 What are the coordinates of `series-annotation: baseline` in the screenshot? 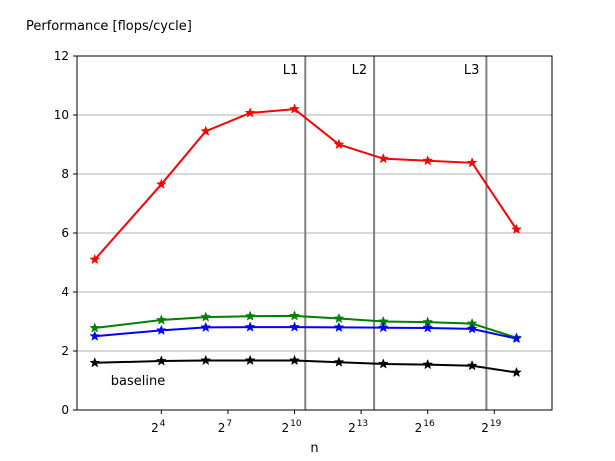 It's located at (138, 381).